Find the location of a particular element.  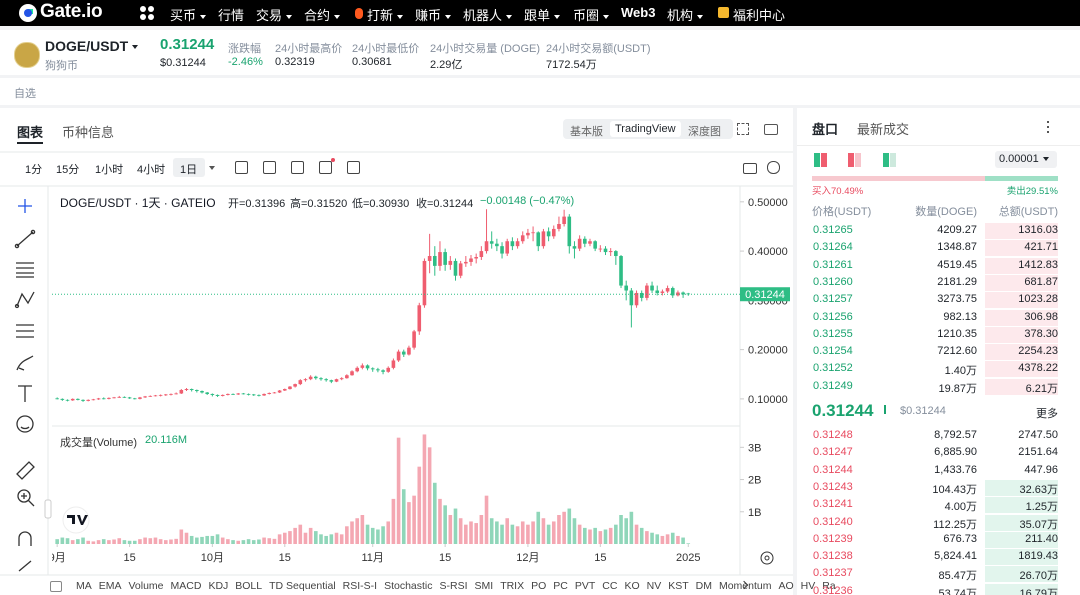

ob-price: 0.31264 is located at coordinates (833, 247).